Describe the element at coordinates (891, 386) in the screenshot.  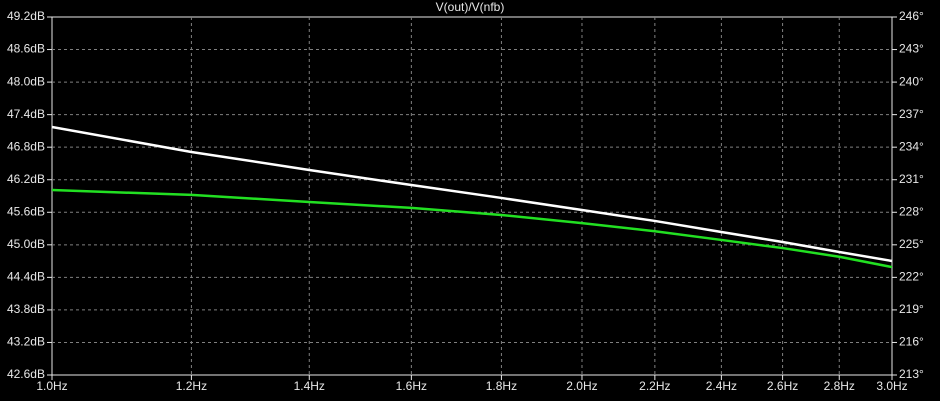
I see `x-tick-label: 3.0Hz` at that location.